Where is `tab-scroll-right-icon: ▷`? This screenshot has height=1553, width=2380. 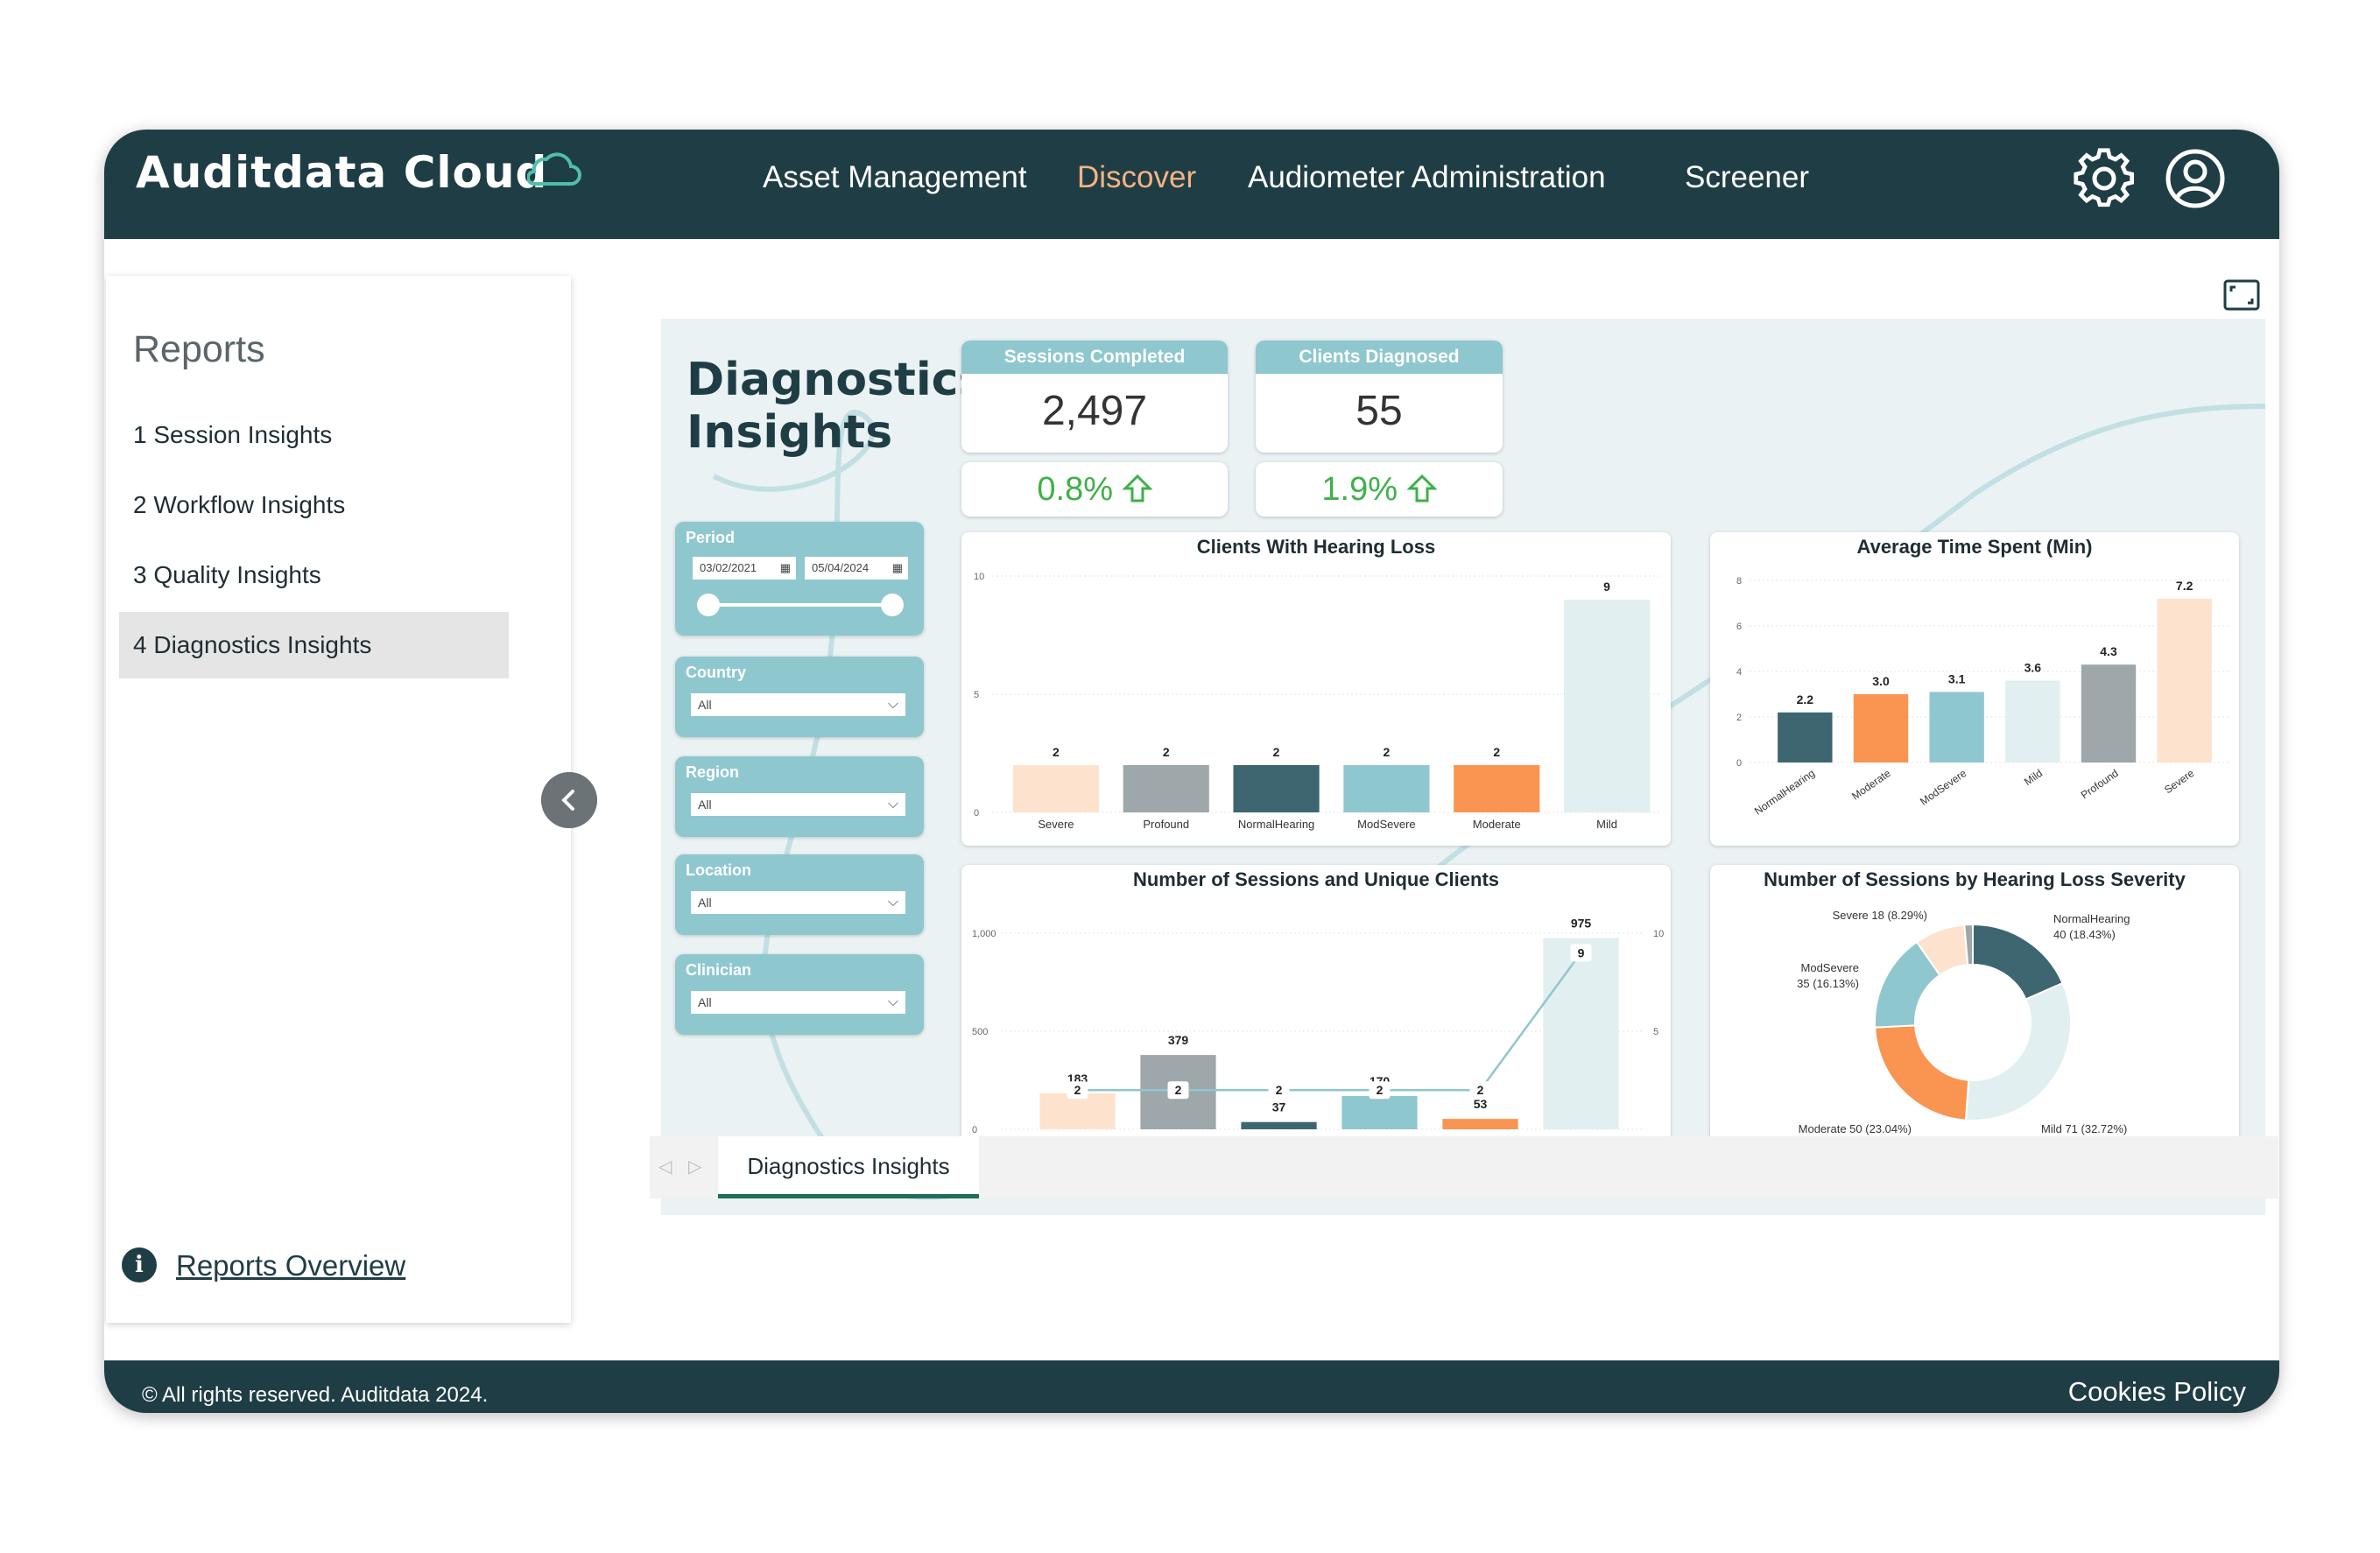 tab-scroll-right-icon: ▷ is located at coordinates (695, 1167).